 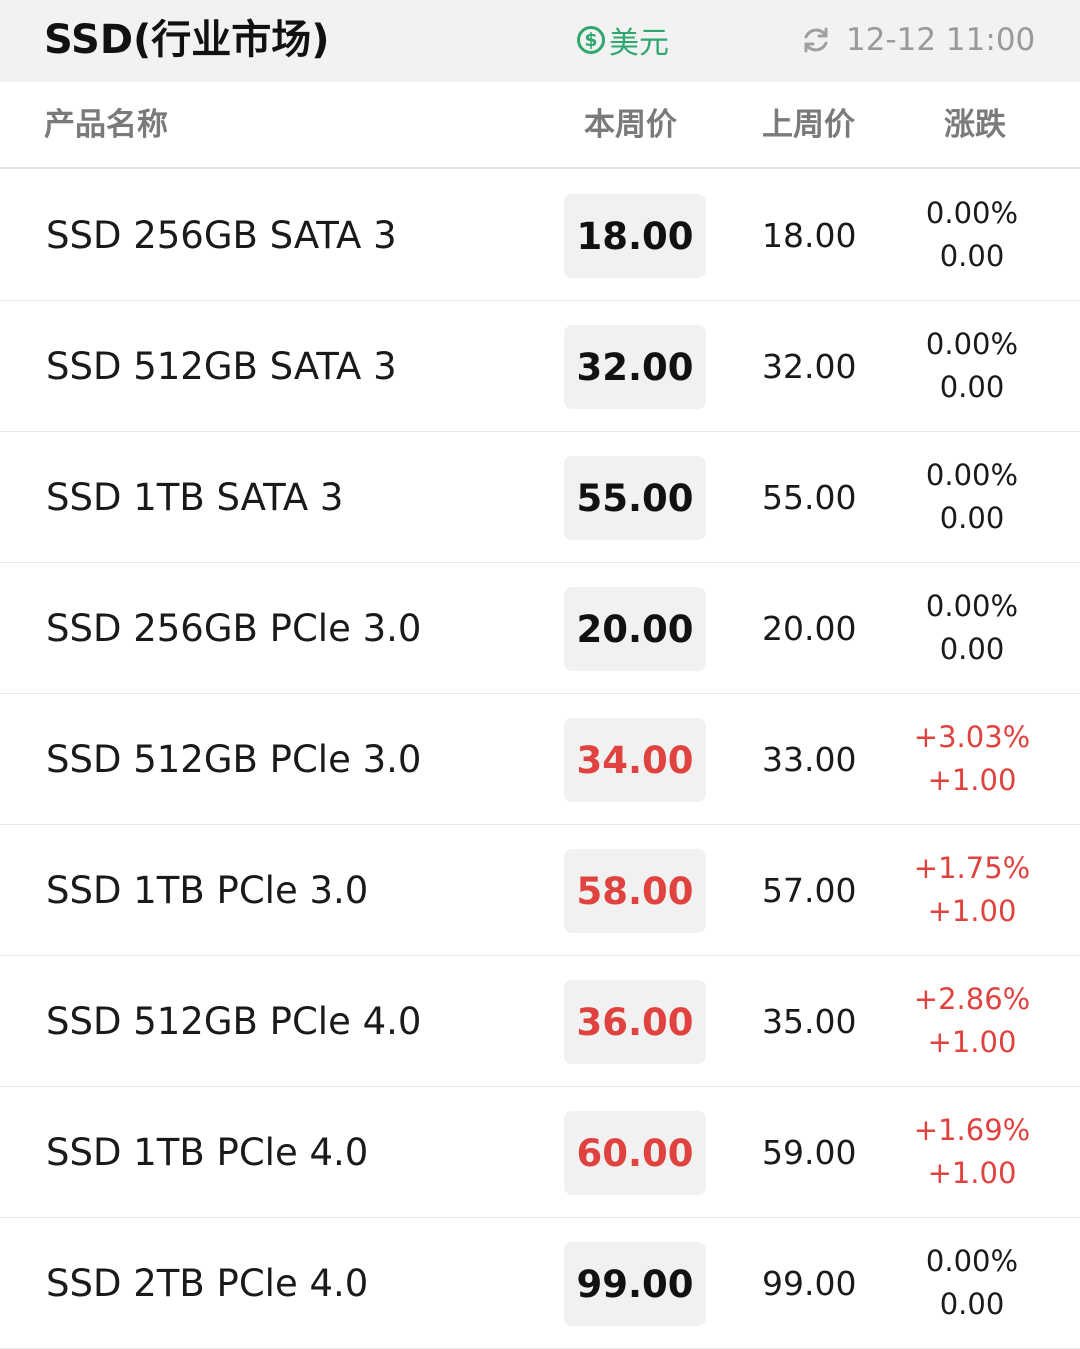 I want to click on last-week-price: 35.00, so click(x=809, y=1021).